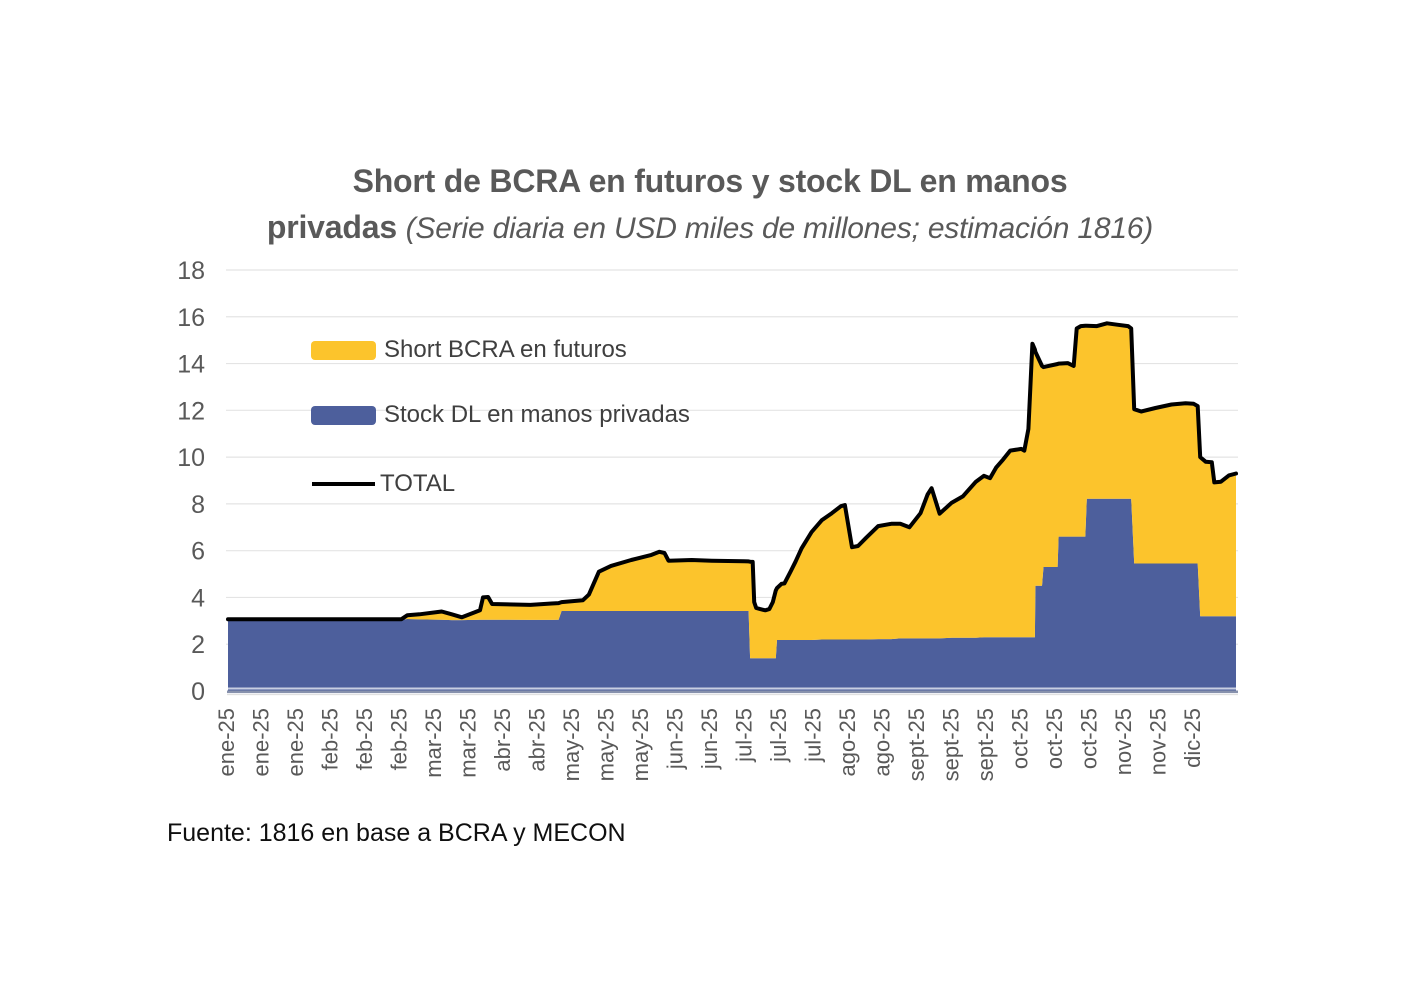  What do you see at coordinates (537, 414) in the screenshot?
I see `legend-label-stock-dl: Stock DL en manos privadas` at bounding box center [537, 414].